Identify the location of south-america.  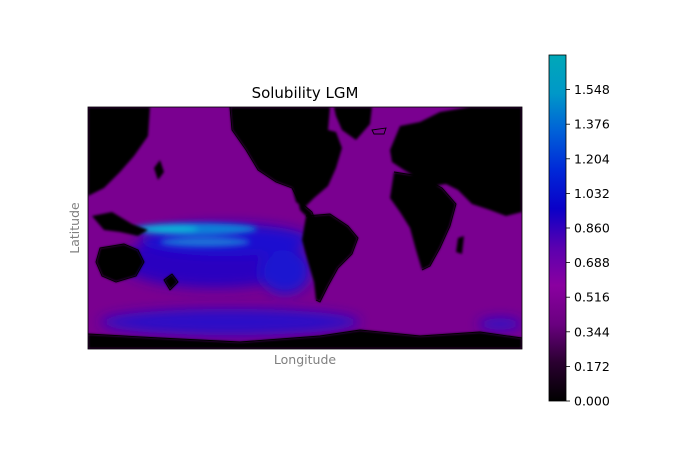
(330, 258).